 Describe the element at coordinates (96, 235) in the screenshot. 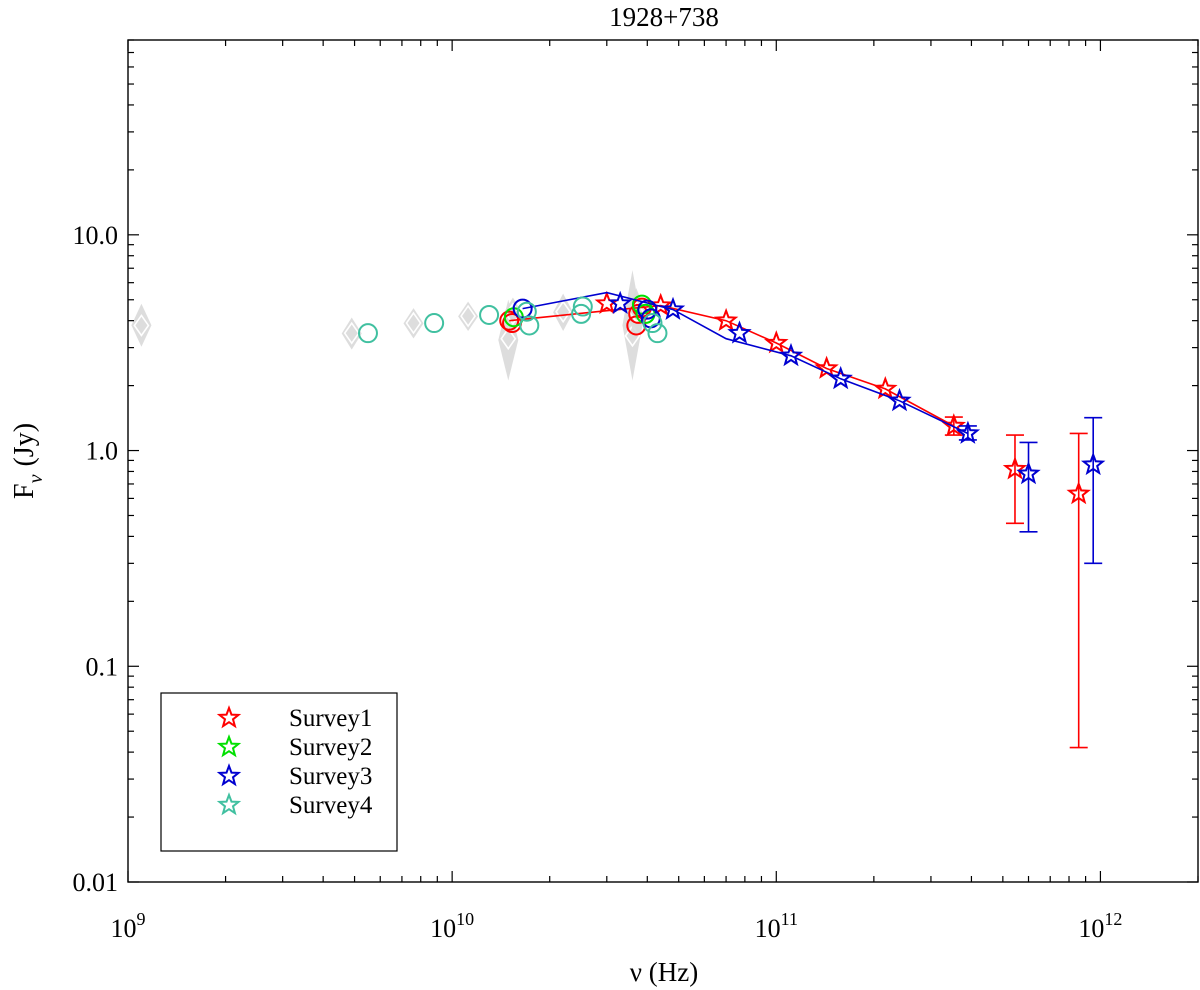

I see `y-tick-label: 10.0` at that location.